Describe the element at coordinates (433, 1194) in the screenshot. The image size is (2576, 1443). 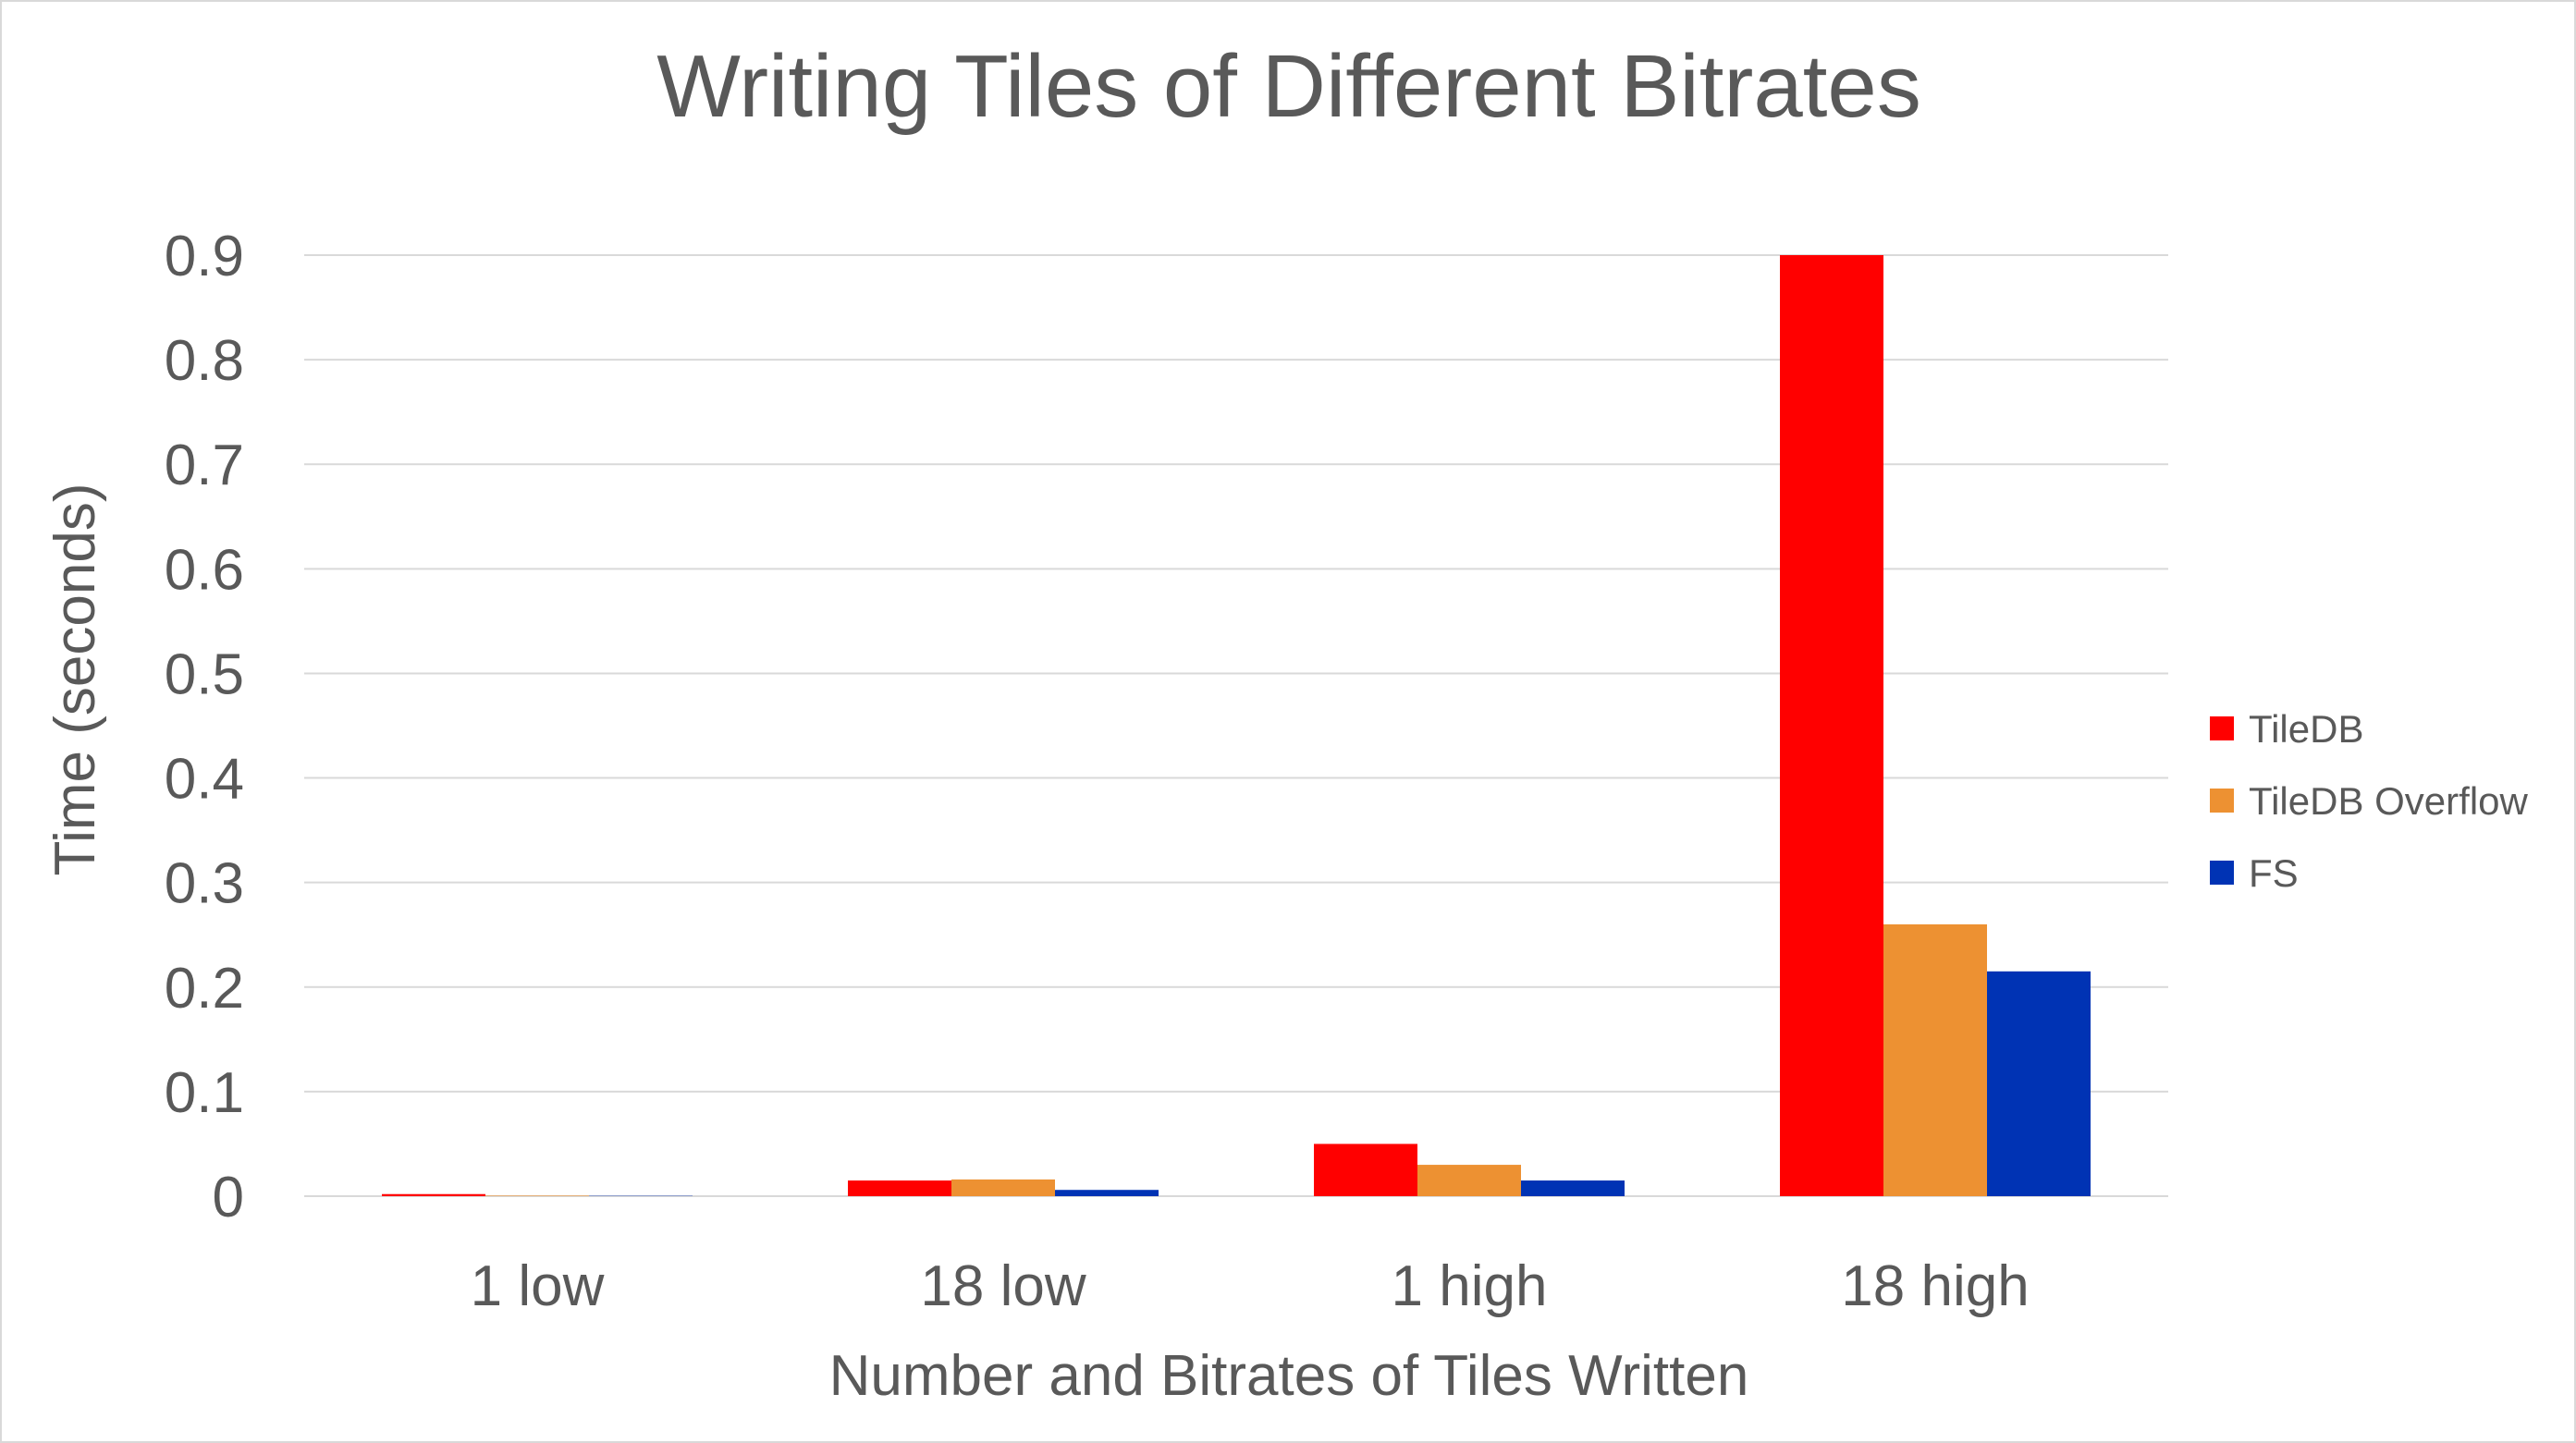
I see `bar-tiledb-1-low` at that location.